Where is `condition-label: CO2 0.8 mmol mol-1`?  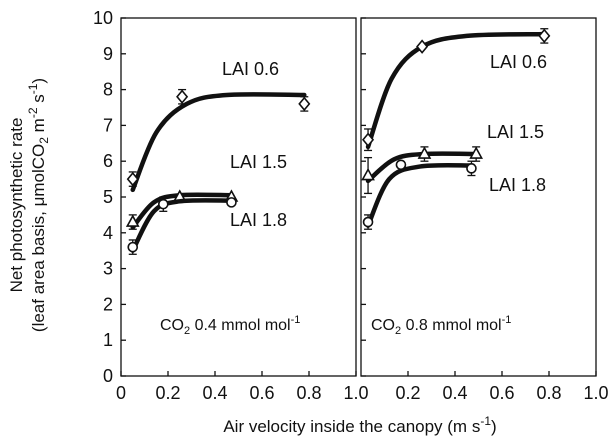 condition-label: CO2 0.8 mmol mol-1 is located at coordinates (441, 325).